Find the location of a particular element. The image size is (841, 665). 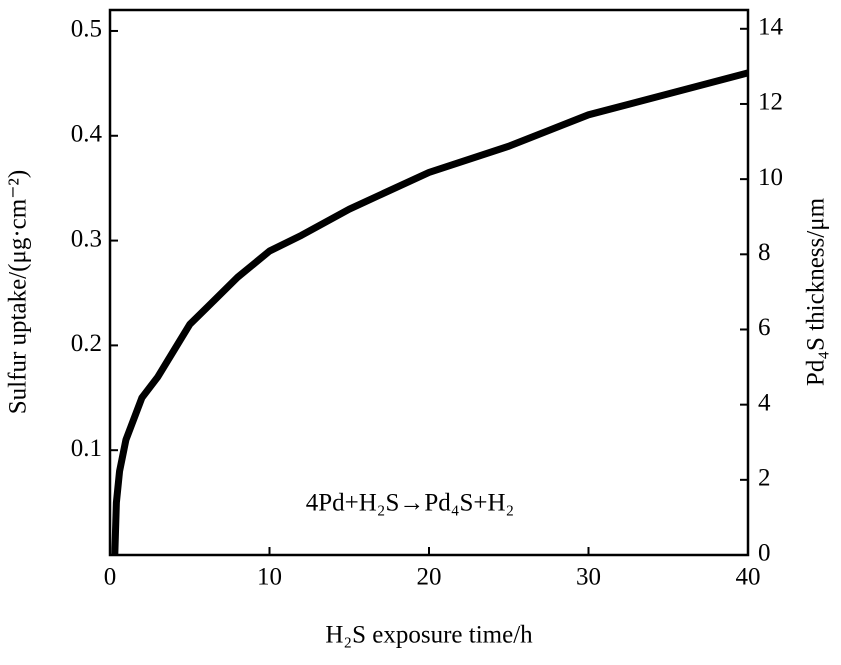

y2-tick-label: 0 is located at coordinates (764, 553).